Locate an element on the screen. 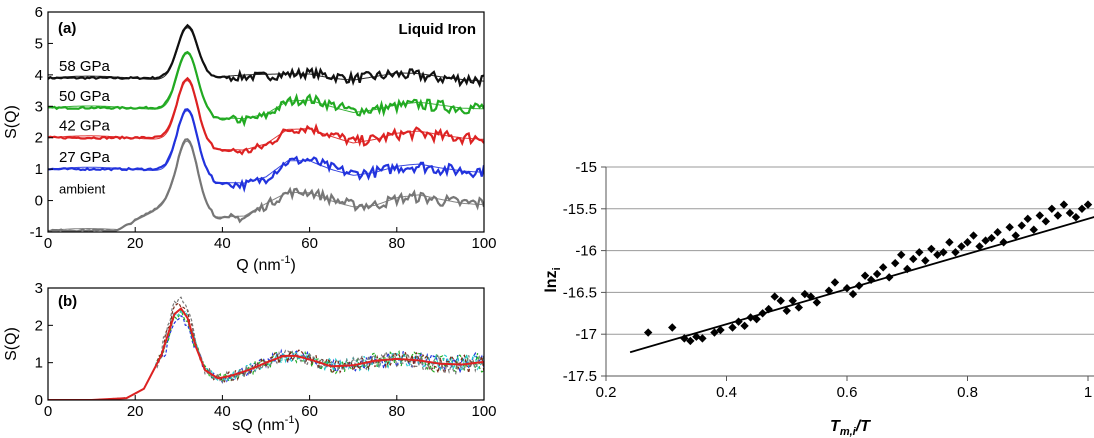 The image size is (1094, 438). panel-c-xtick-label: 0.6 is located at coordinates (847, 392).